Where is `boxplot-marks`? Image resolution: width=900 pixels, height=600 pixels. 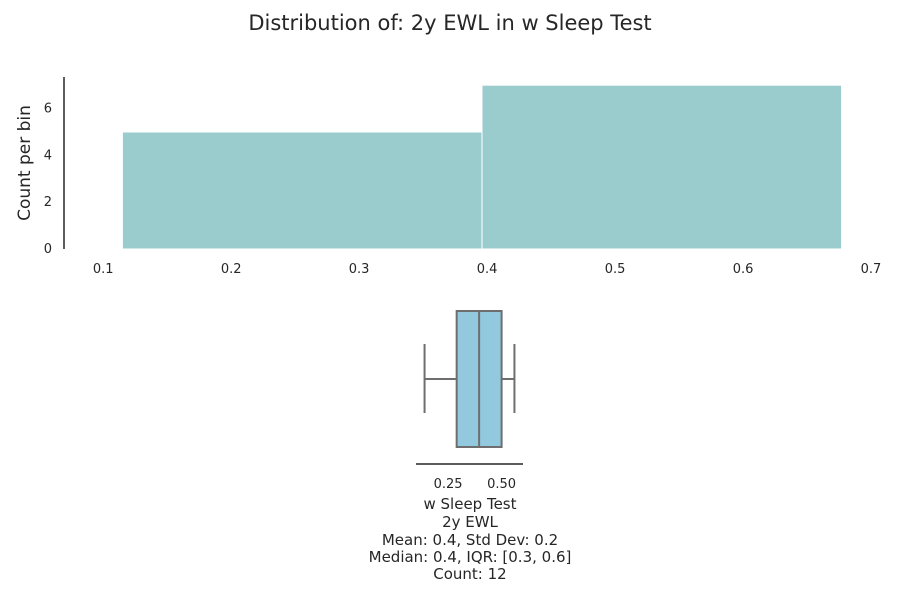 boxplot-marks is located at coordinates (469, 379).